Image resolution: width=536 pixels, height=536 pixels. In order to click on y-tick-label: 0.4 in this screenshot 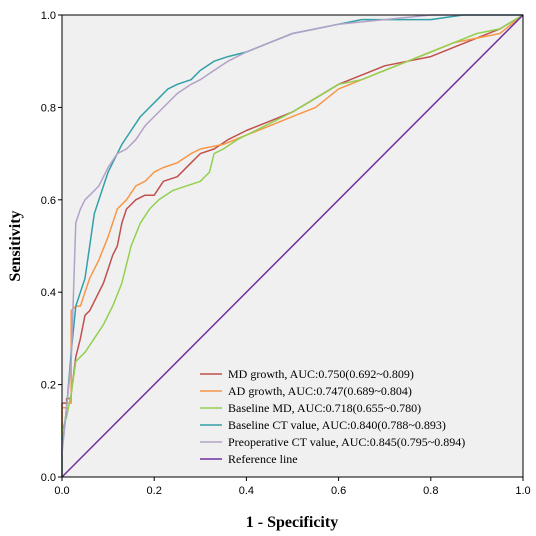, I will do `click(48, 293)`.